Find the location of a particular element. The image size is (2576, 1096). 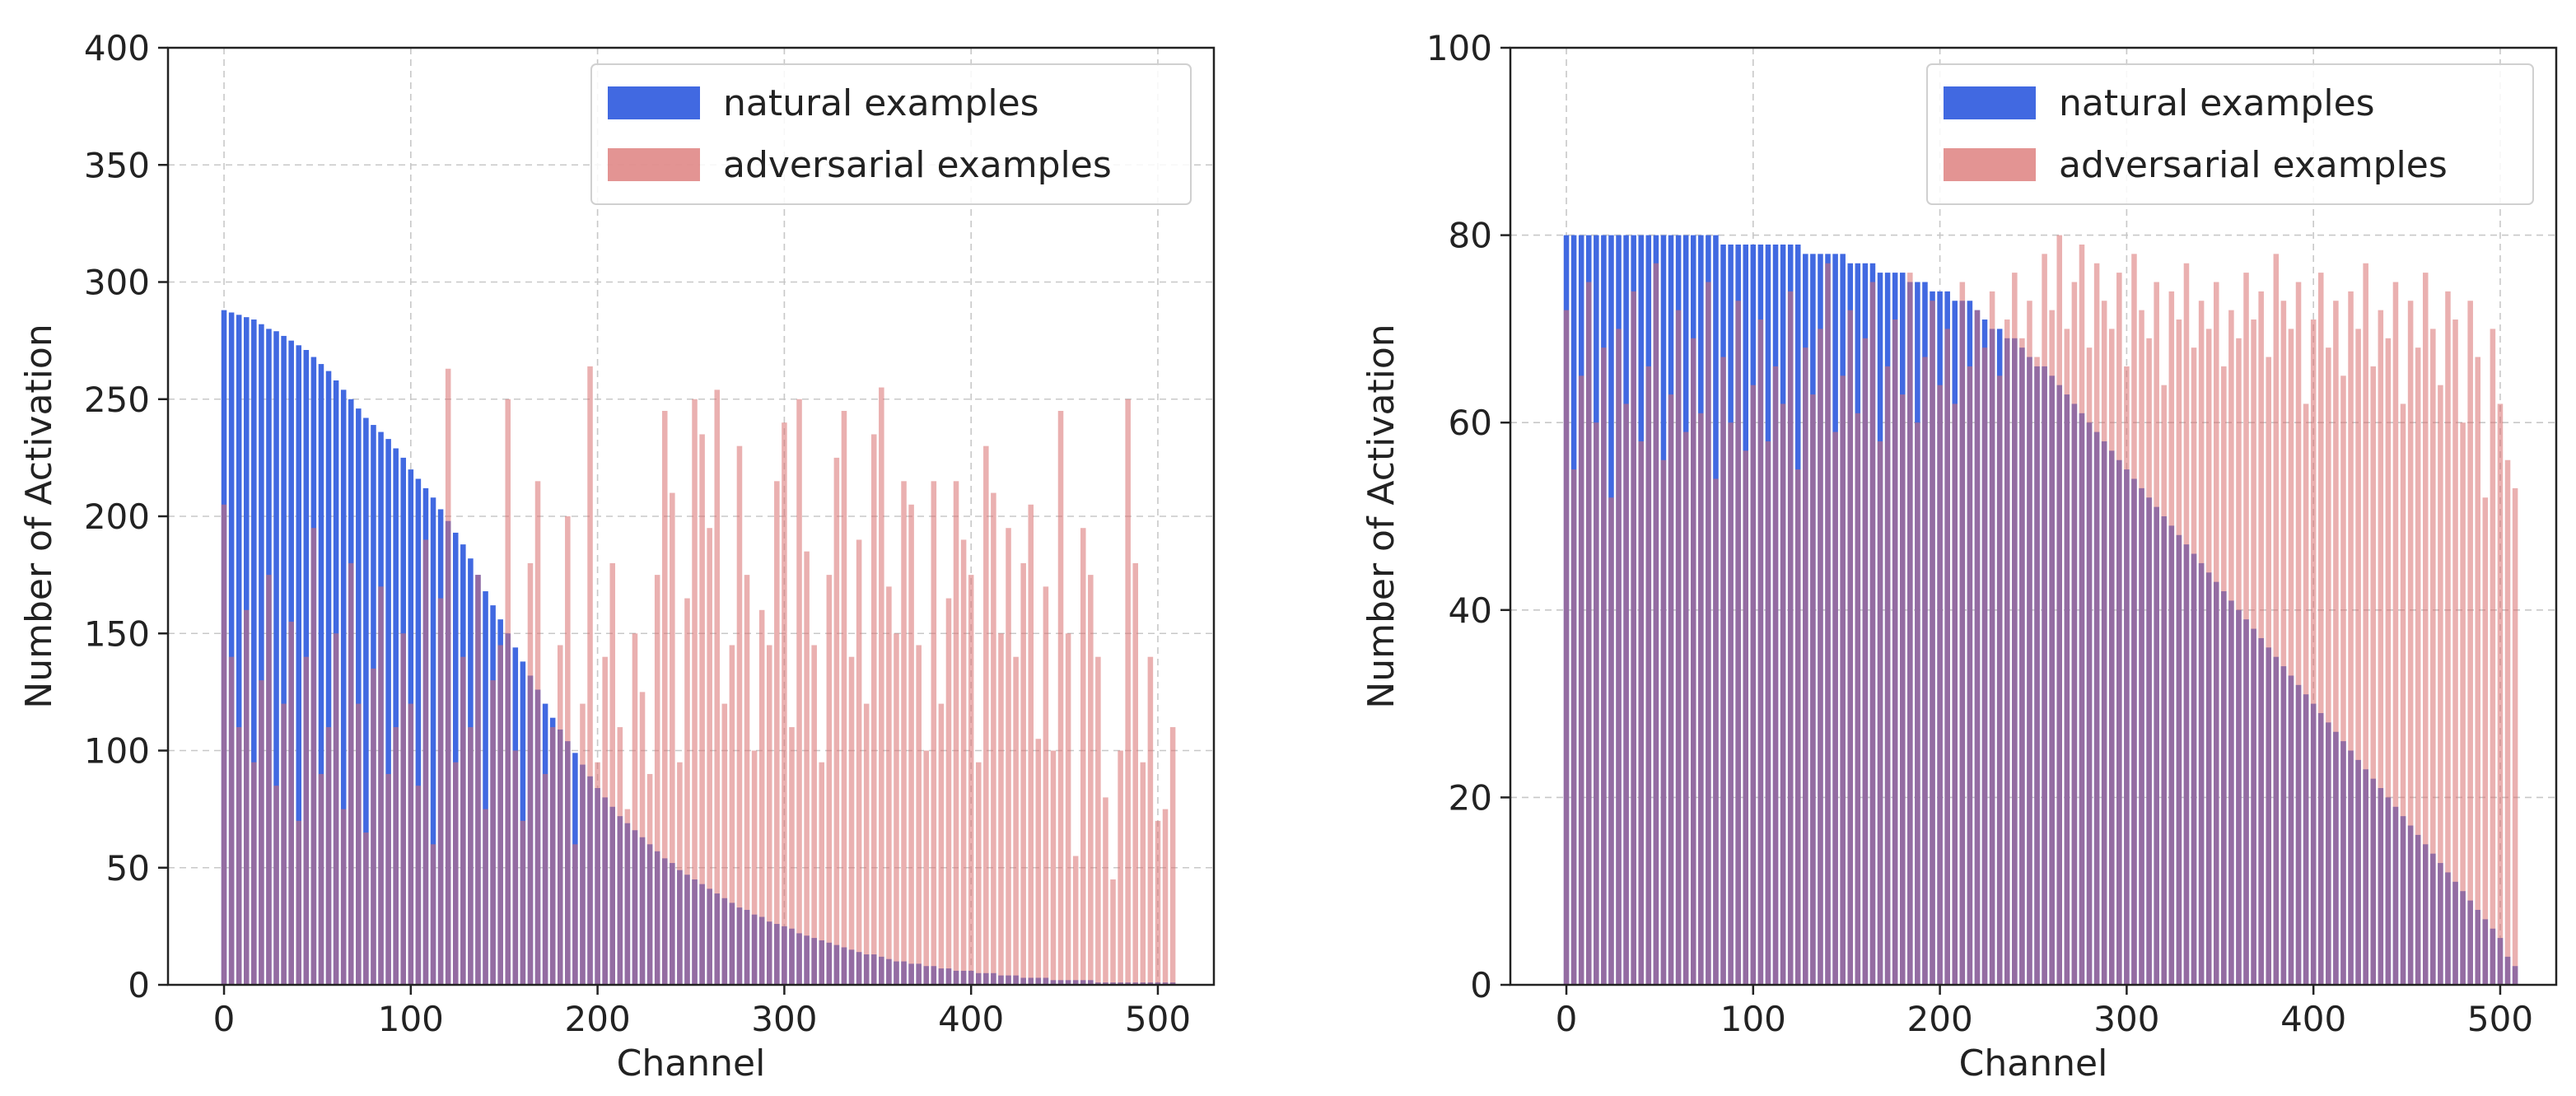

right-x-tick-label: 300 is located at coordinates (2126, 1019).